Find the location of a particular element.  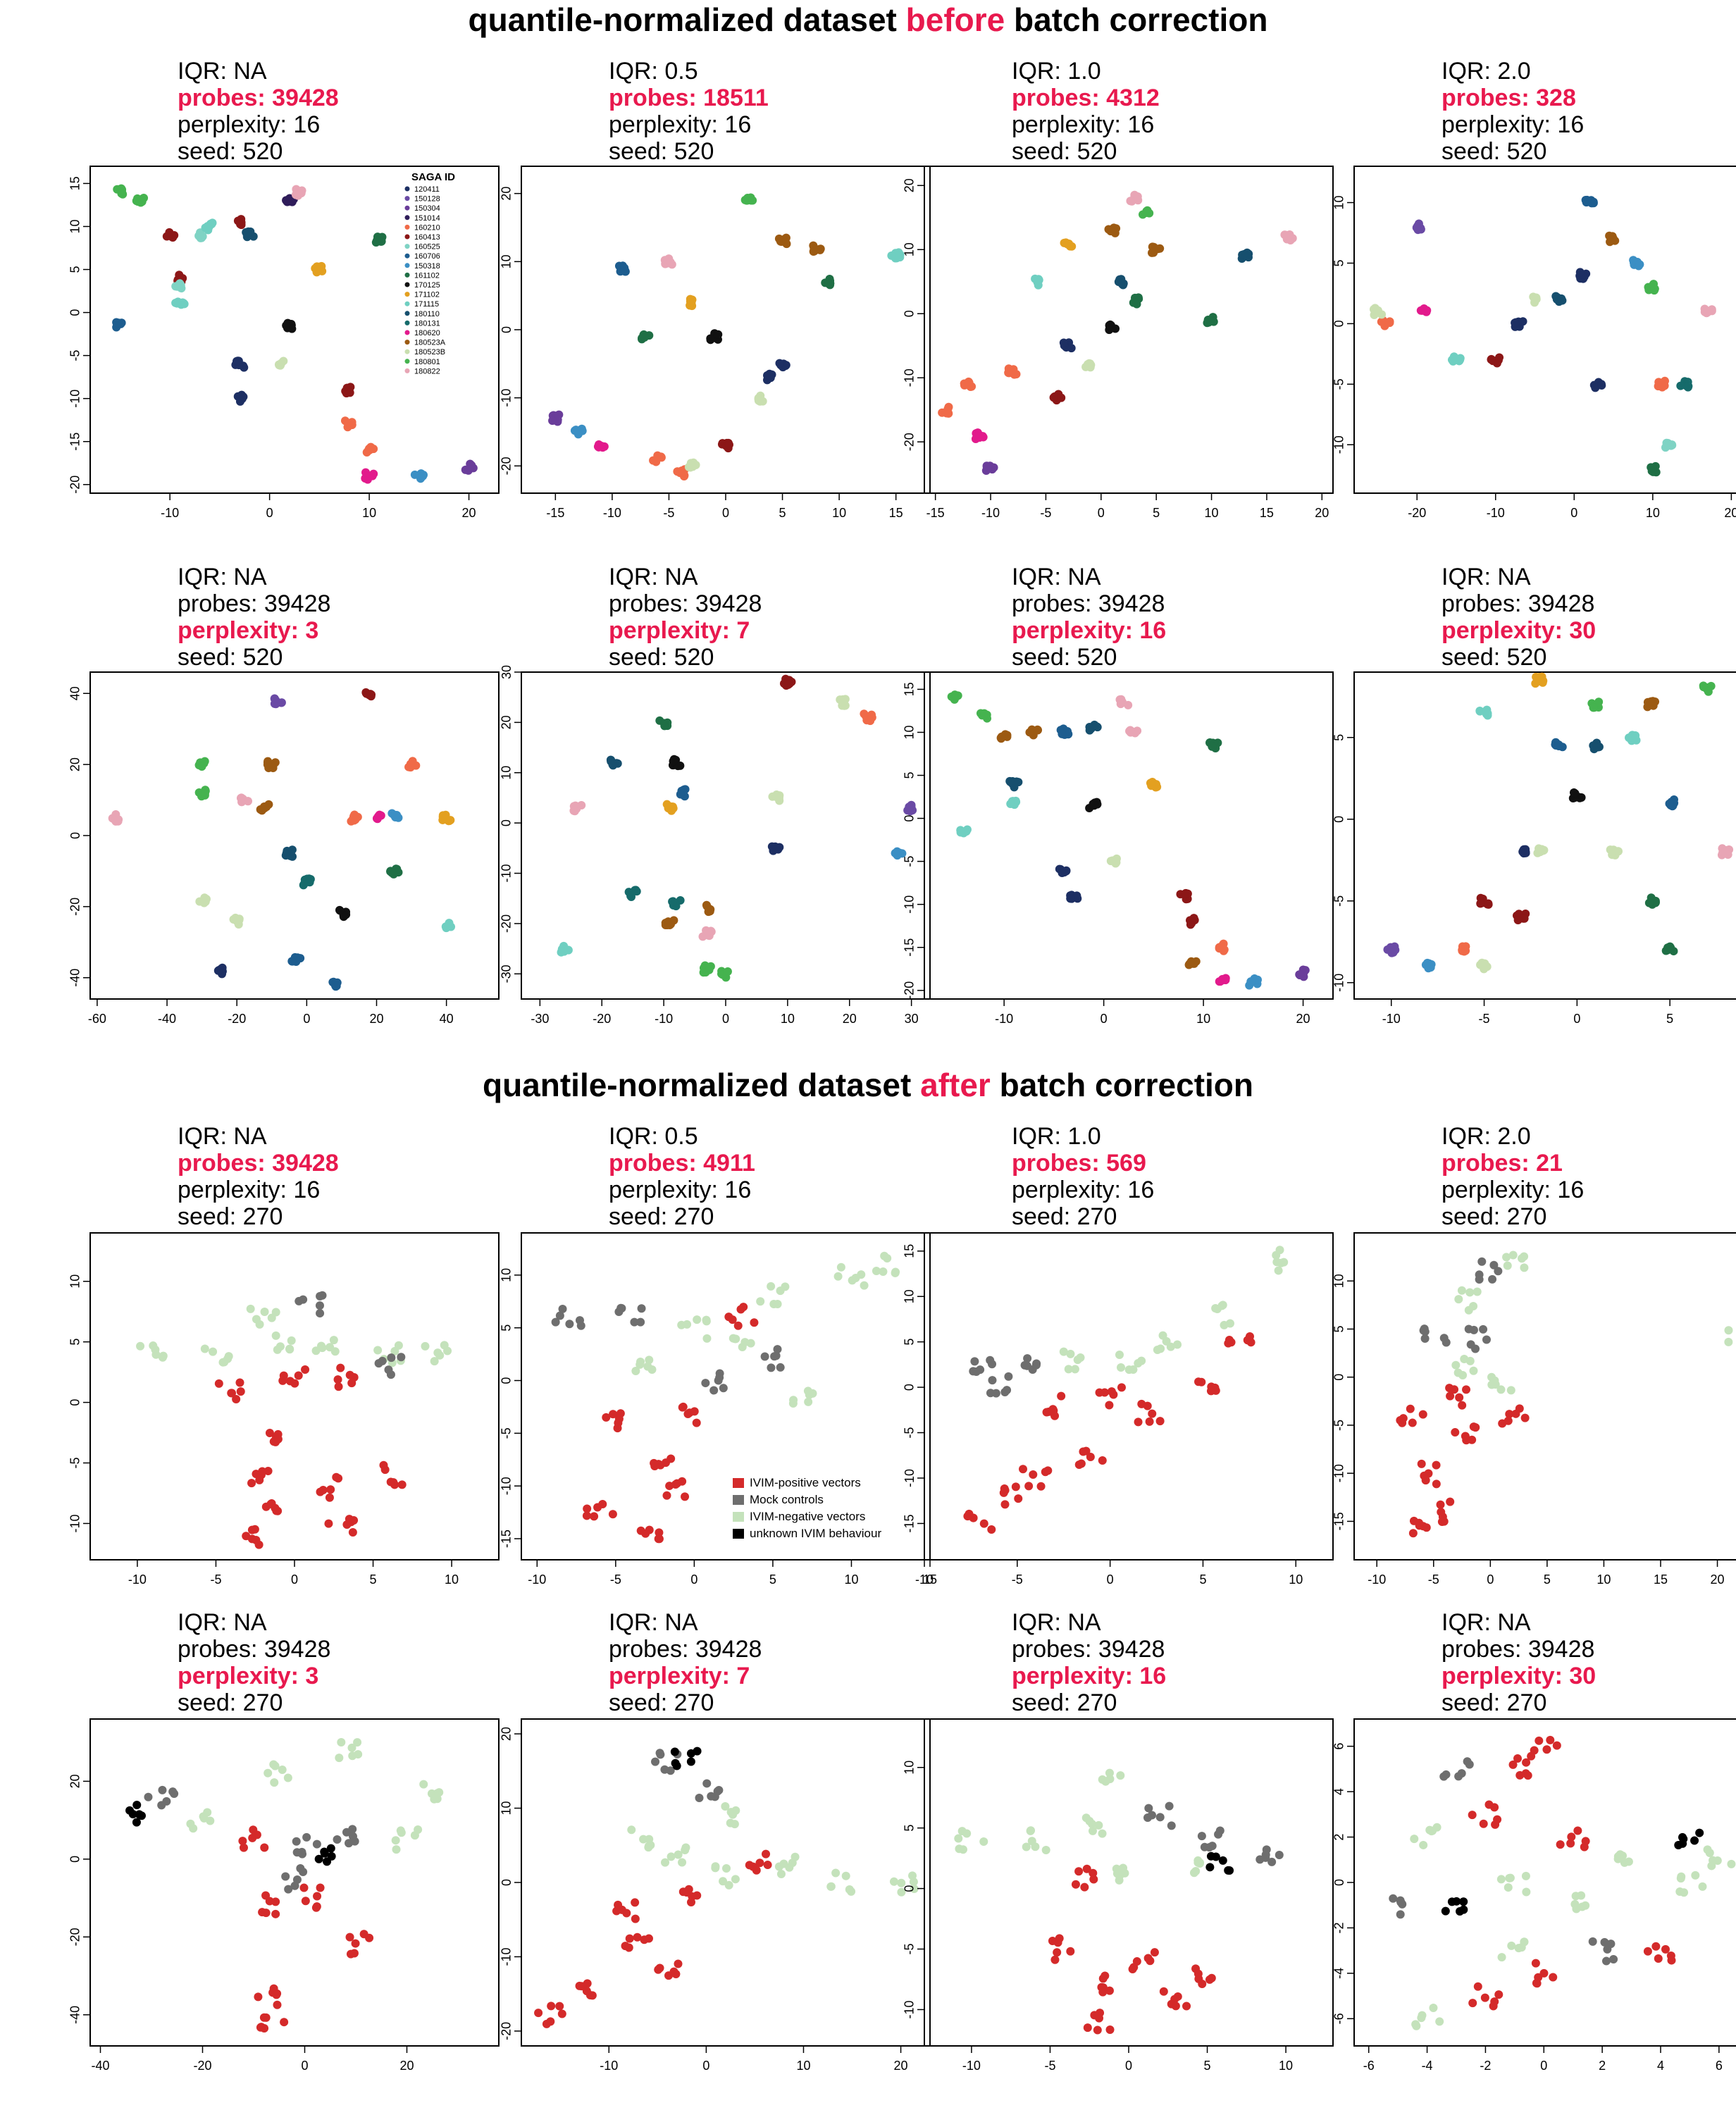

y-tick-label: -15 is located at coordinates (507, 1539).